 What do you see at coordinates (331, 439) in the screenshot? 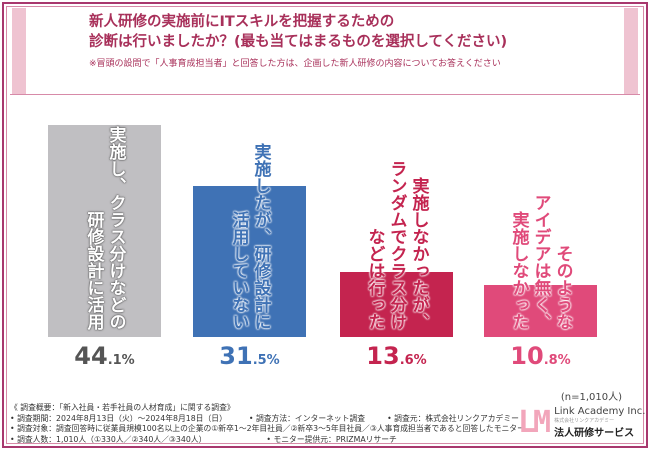
I see `summary-provider: • モニター提供元：PRIZMAリサーチ` at bounding box center [331, 439].